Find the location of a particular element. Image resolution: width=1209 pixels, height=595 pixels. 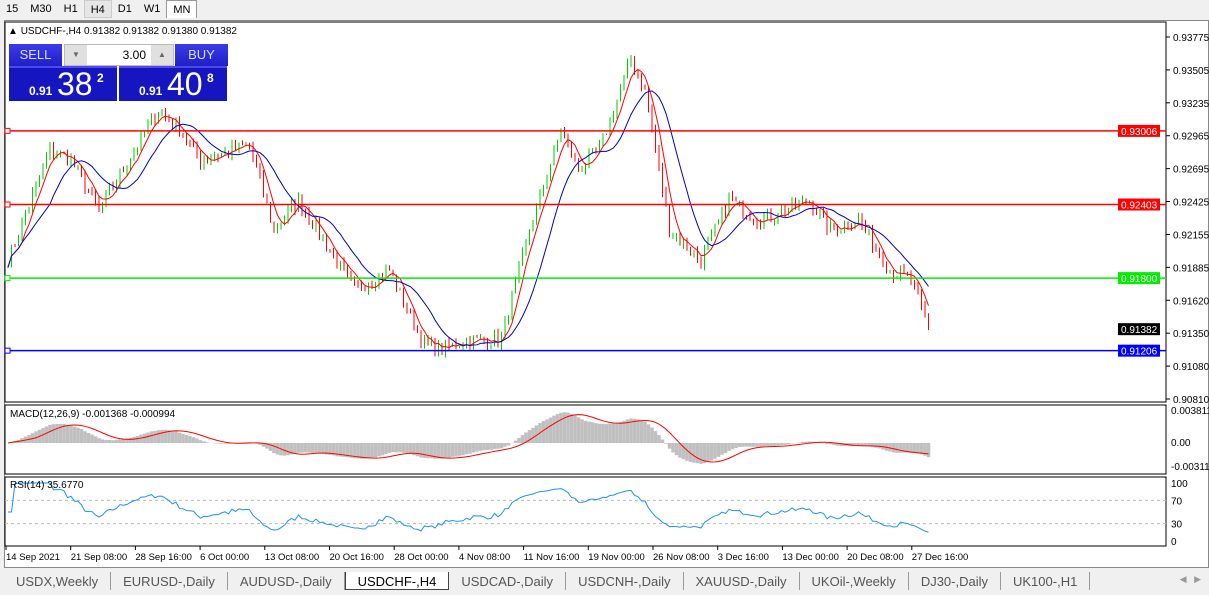

level-price-label: 0.91800 is located at coordinates (1139, 279).